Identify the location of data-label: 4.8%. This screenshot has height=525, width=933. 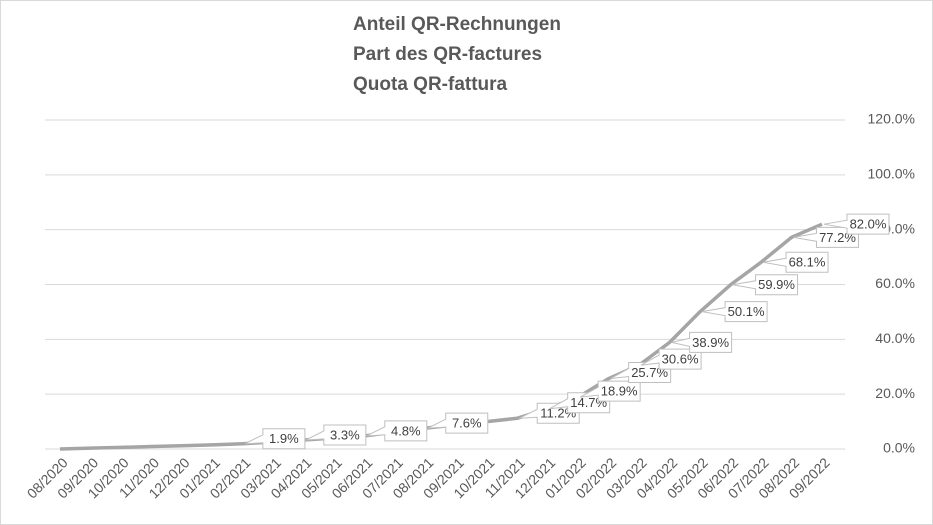
(406, 430).